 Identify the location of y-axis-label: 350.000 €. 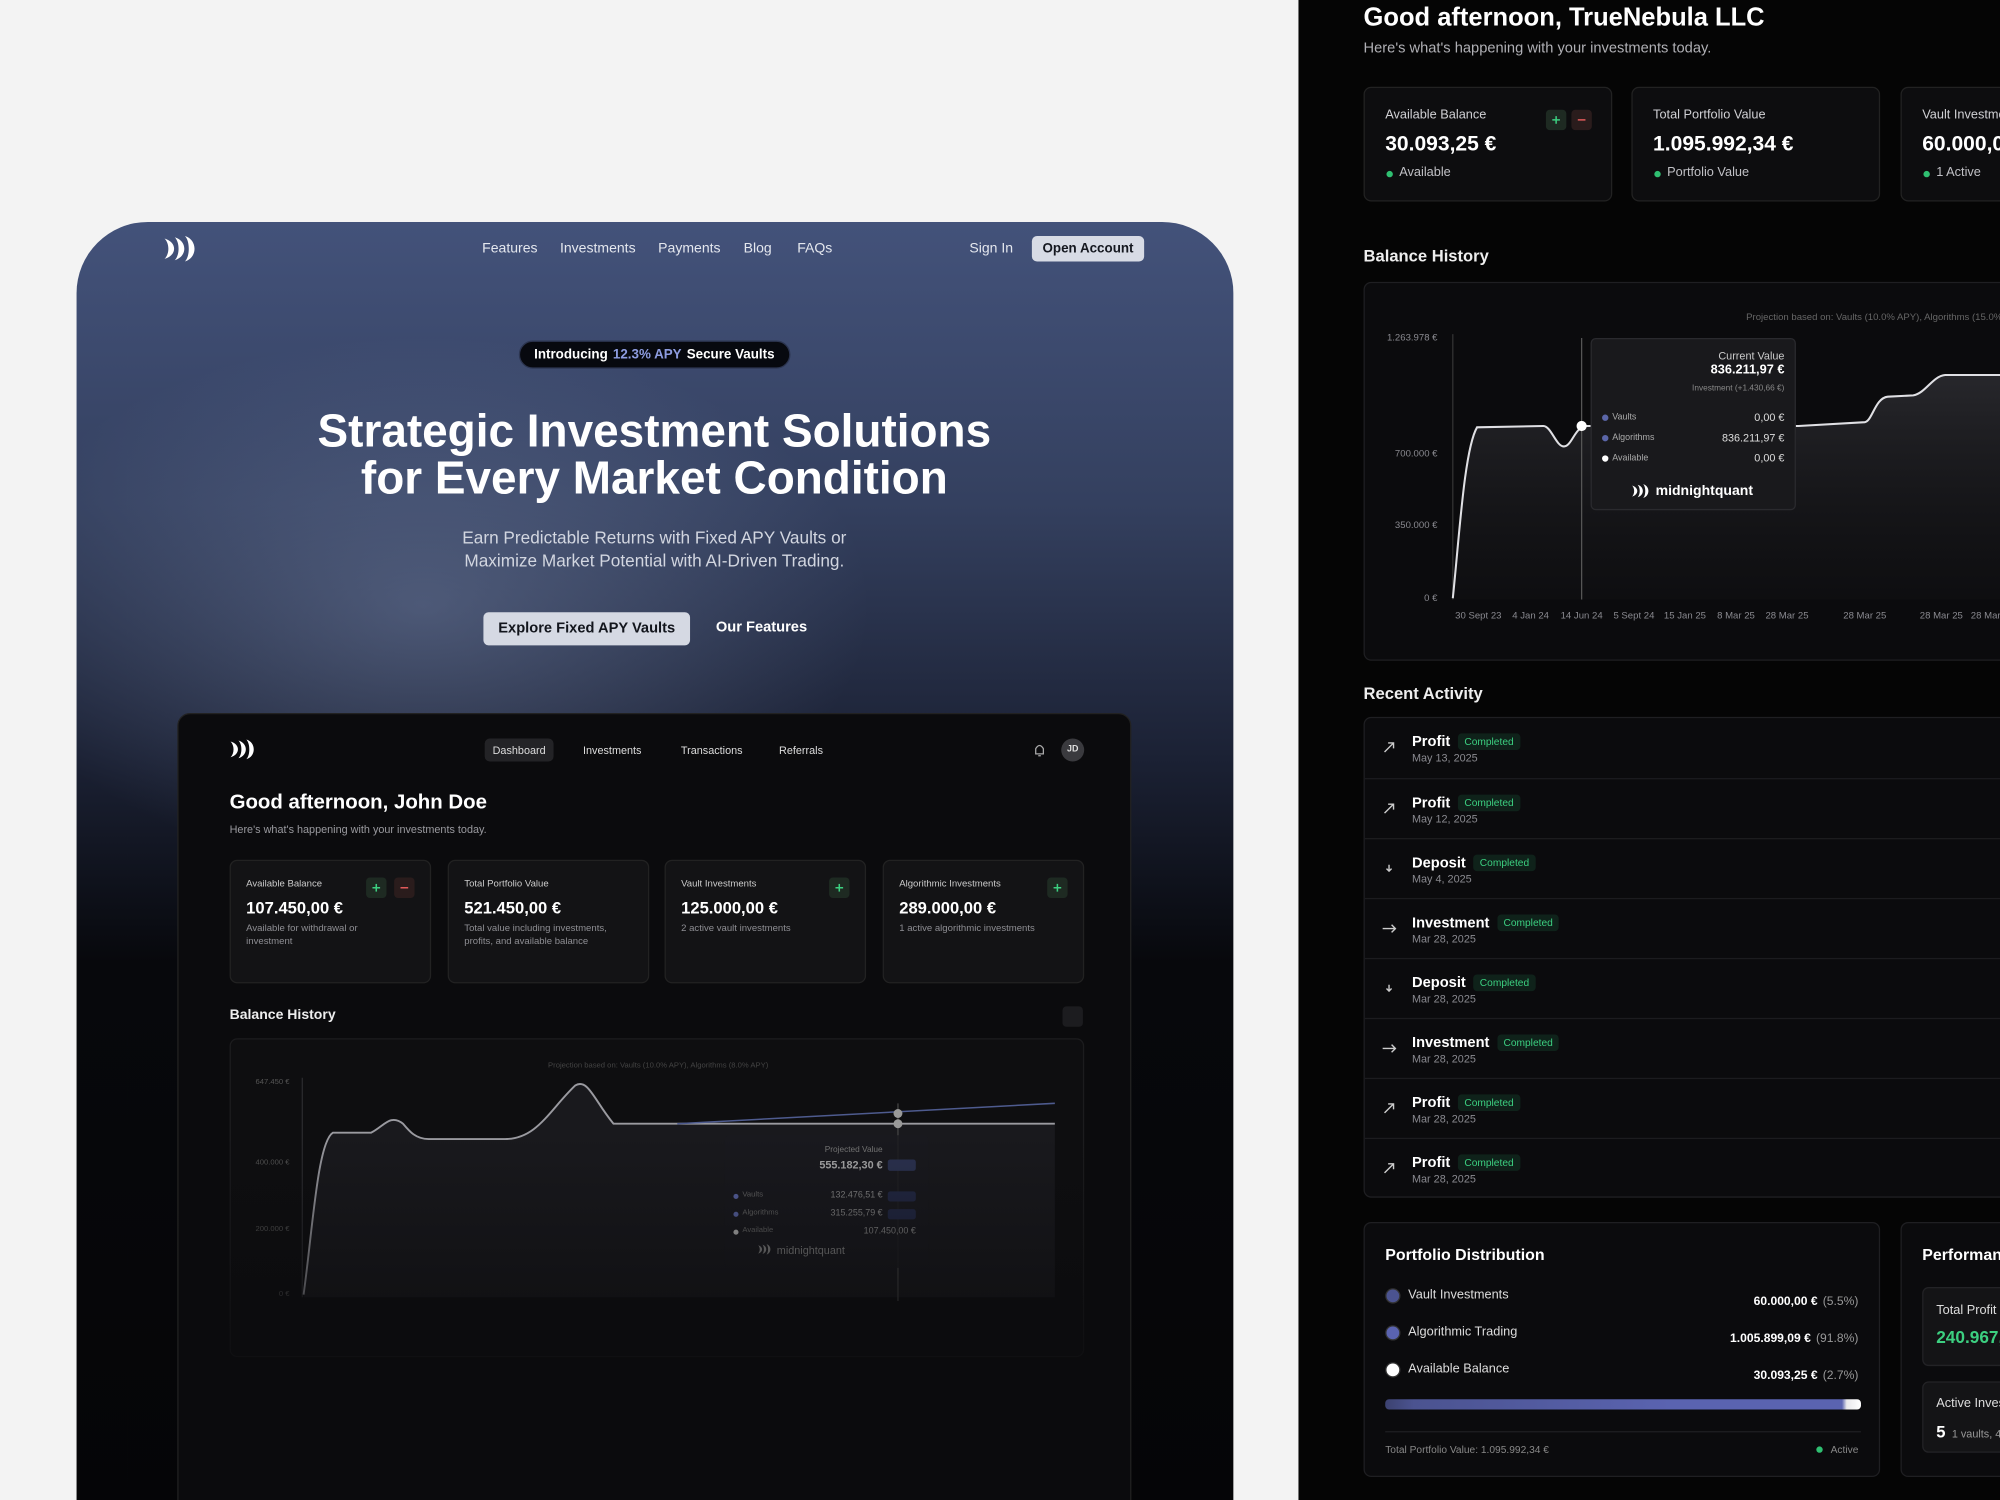
(1416, 525).